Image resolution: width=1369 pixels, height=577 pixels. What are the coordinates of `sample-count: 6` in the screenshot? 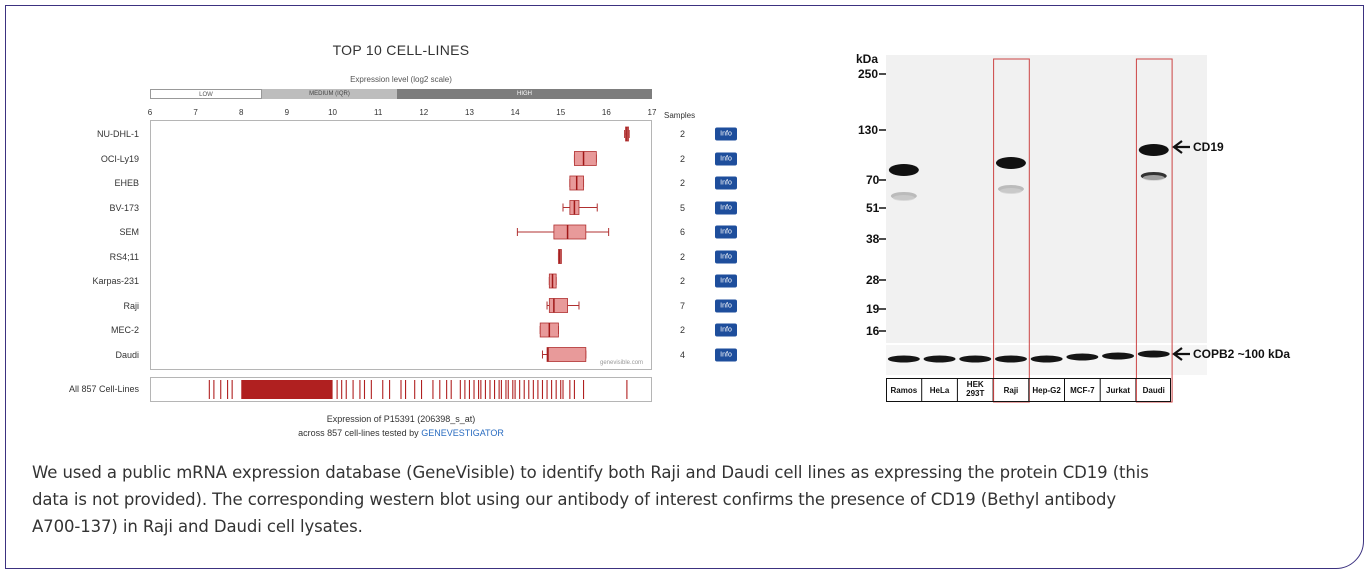 It's located at (683, 232).